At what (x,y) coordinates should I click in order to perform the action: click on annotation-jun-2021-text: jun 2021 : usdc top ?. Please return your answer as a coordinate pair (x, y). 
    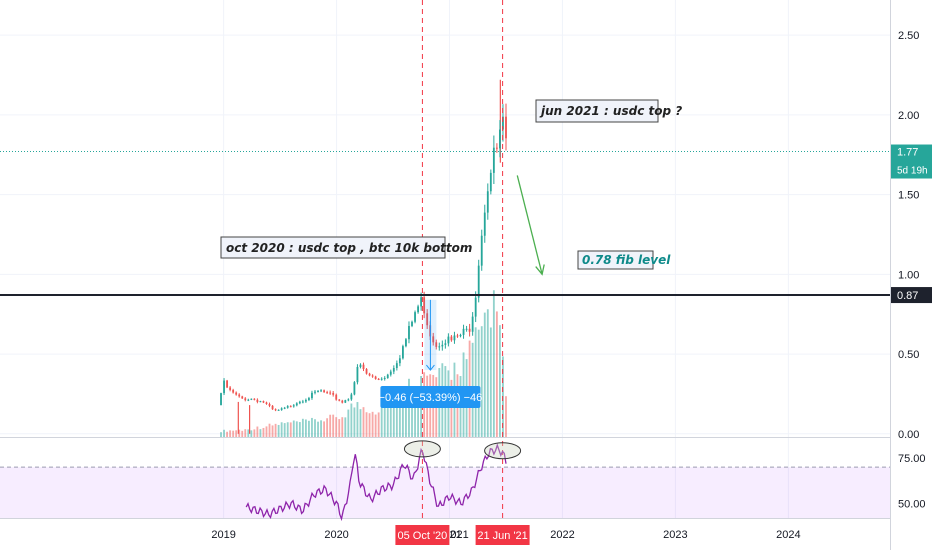
    Looking at the image, I should click on (610, 111).